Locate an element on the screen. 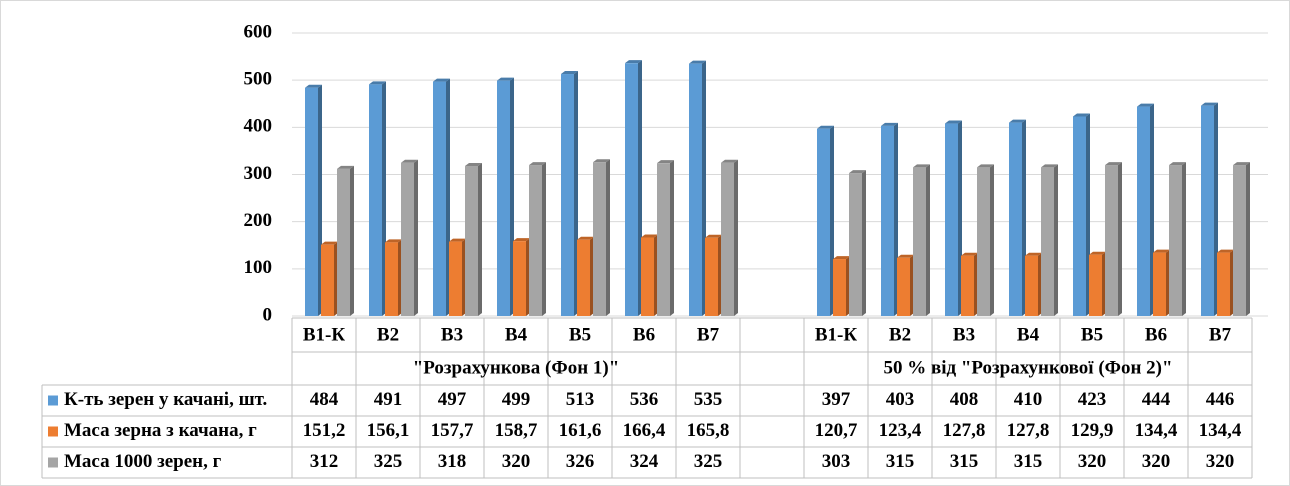 The width and height of the screenshot is (1290, 486). x-tick-label: В6 is located at coordinates (1156, 334).